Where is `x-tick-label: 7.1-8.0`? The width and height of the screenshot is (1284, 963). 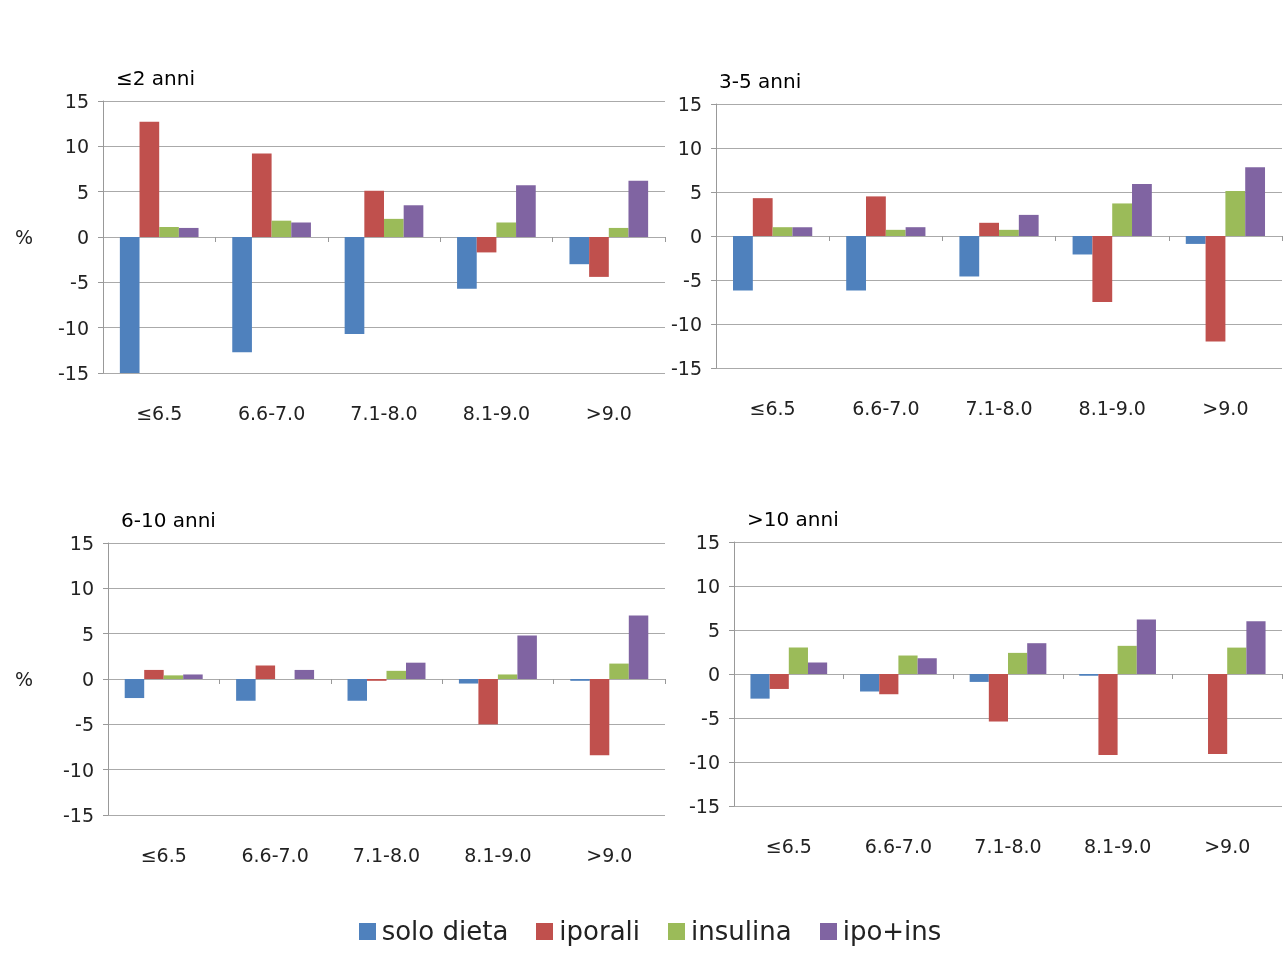 x-tick-label: 7.1-8.0 is located at coordinates (386, 854).